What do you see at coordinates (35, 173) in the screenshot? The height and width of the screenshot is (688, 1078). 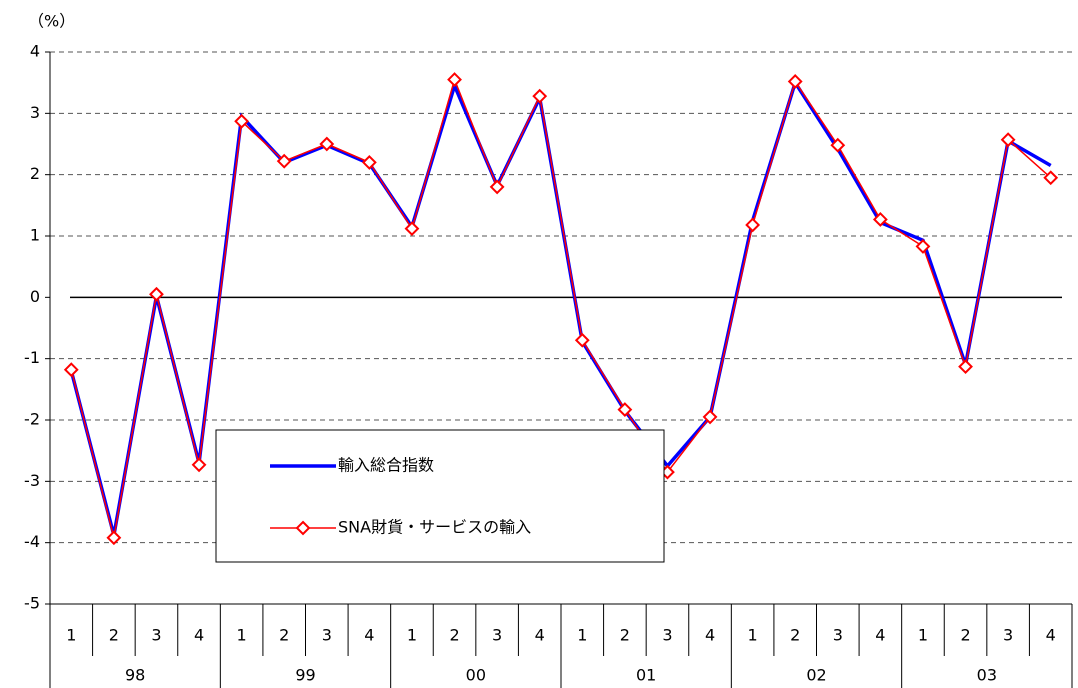 I see `y-tick-label: 2` at bounding box center [35, 173].